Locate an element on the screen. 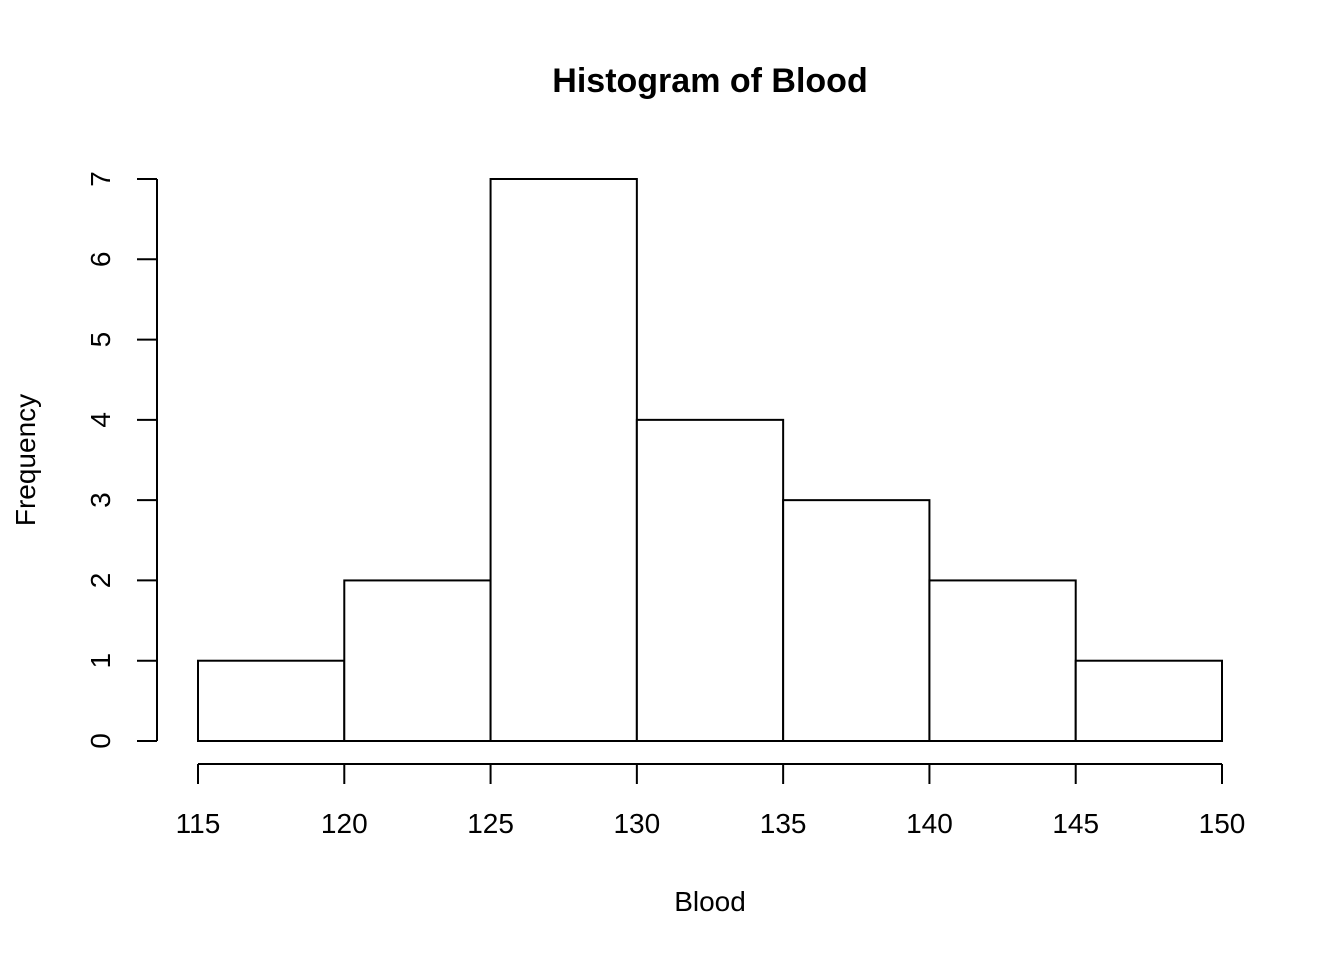  x-tick-label: 150 is located at coordinates (1222, 823).